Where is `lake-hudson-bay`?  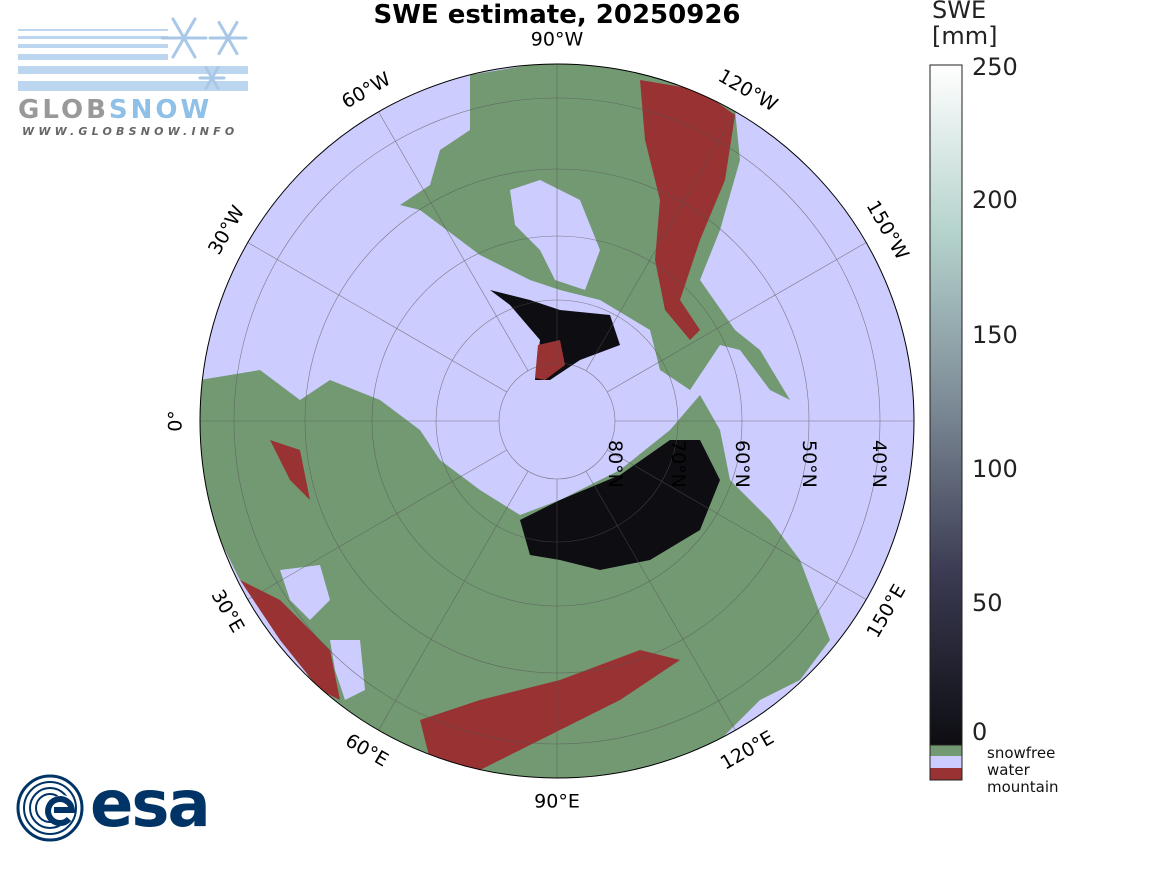
lake-hudson-bay is located at coordinates (555, 235).